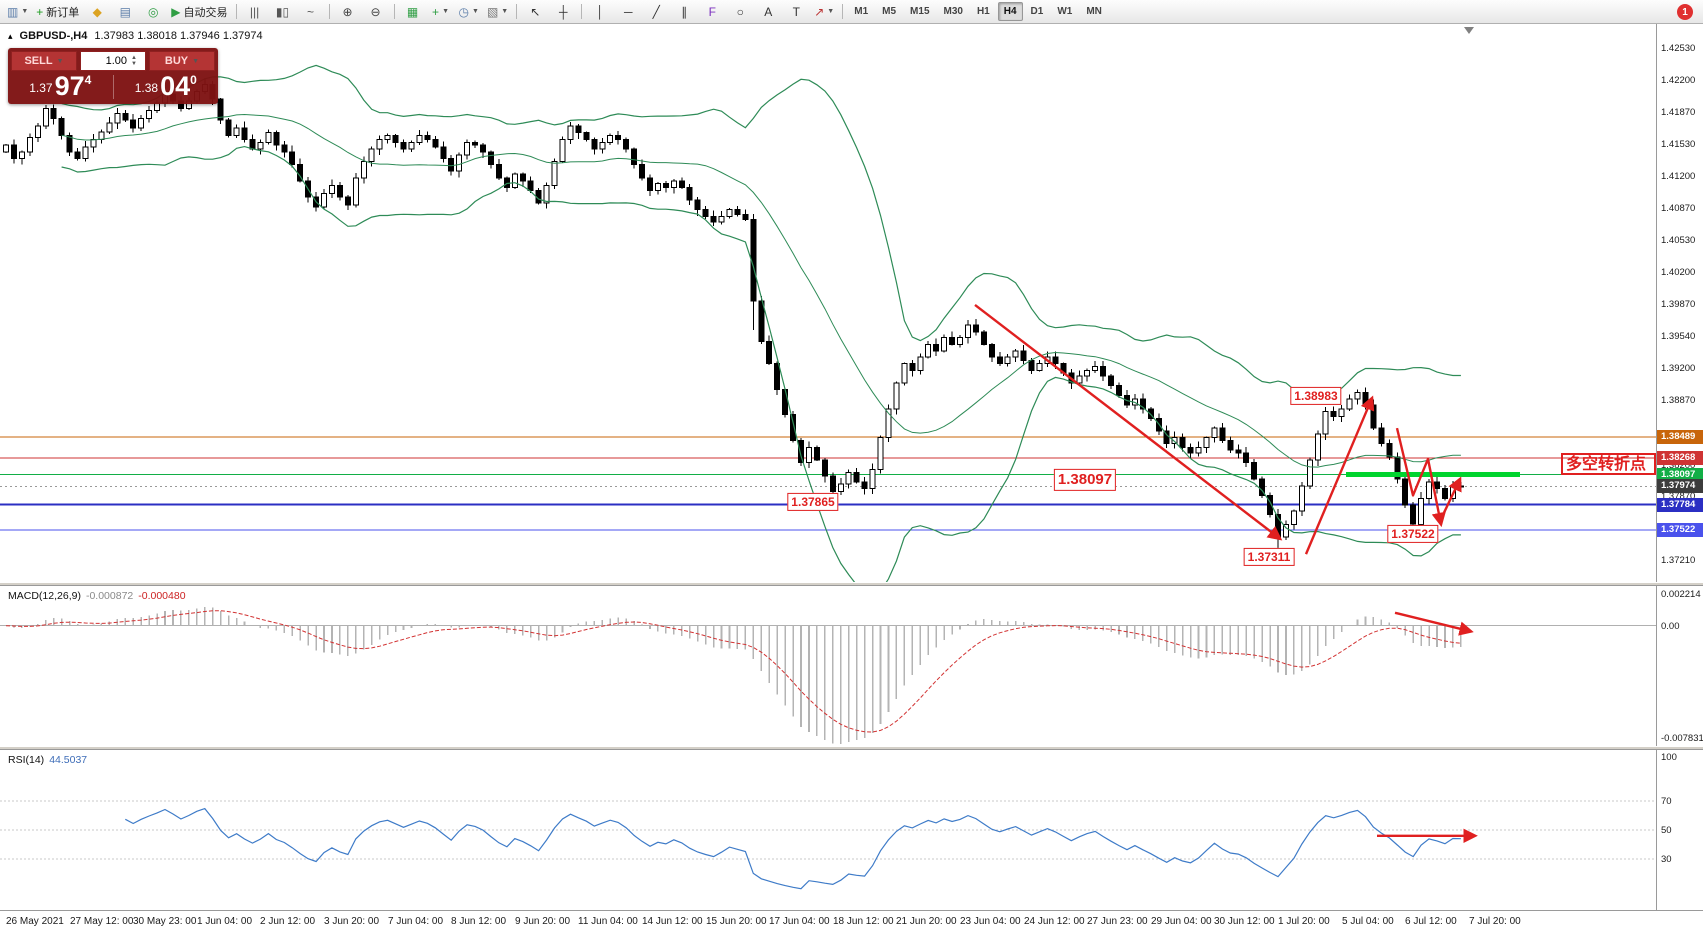 This screenshot has height=945, width=1703. What do you see at coordinates (134, 61) in the screenshot?
I see `spinner-icons: ▲ ▼` at bounding box center [134, 61].